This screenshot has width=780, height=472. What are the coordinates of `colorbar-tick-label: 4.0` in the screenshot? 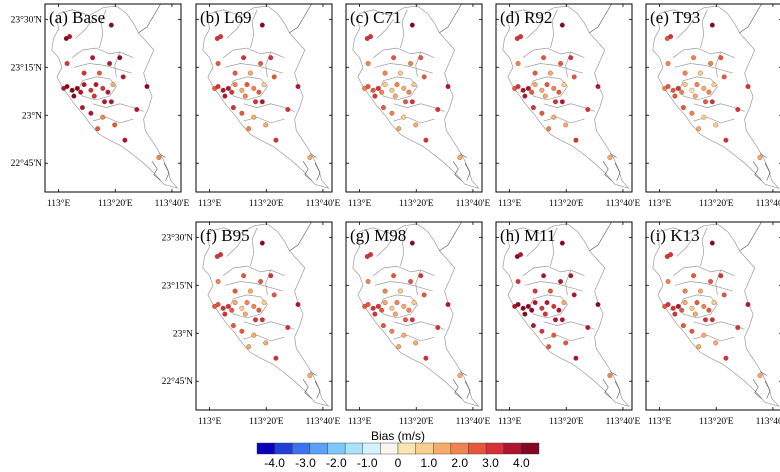 It's located at (521, 463).